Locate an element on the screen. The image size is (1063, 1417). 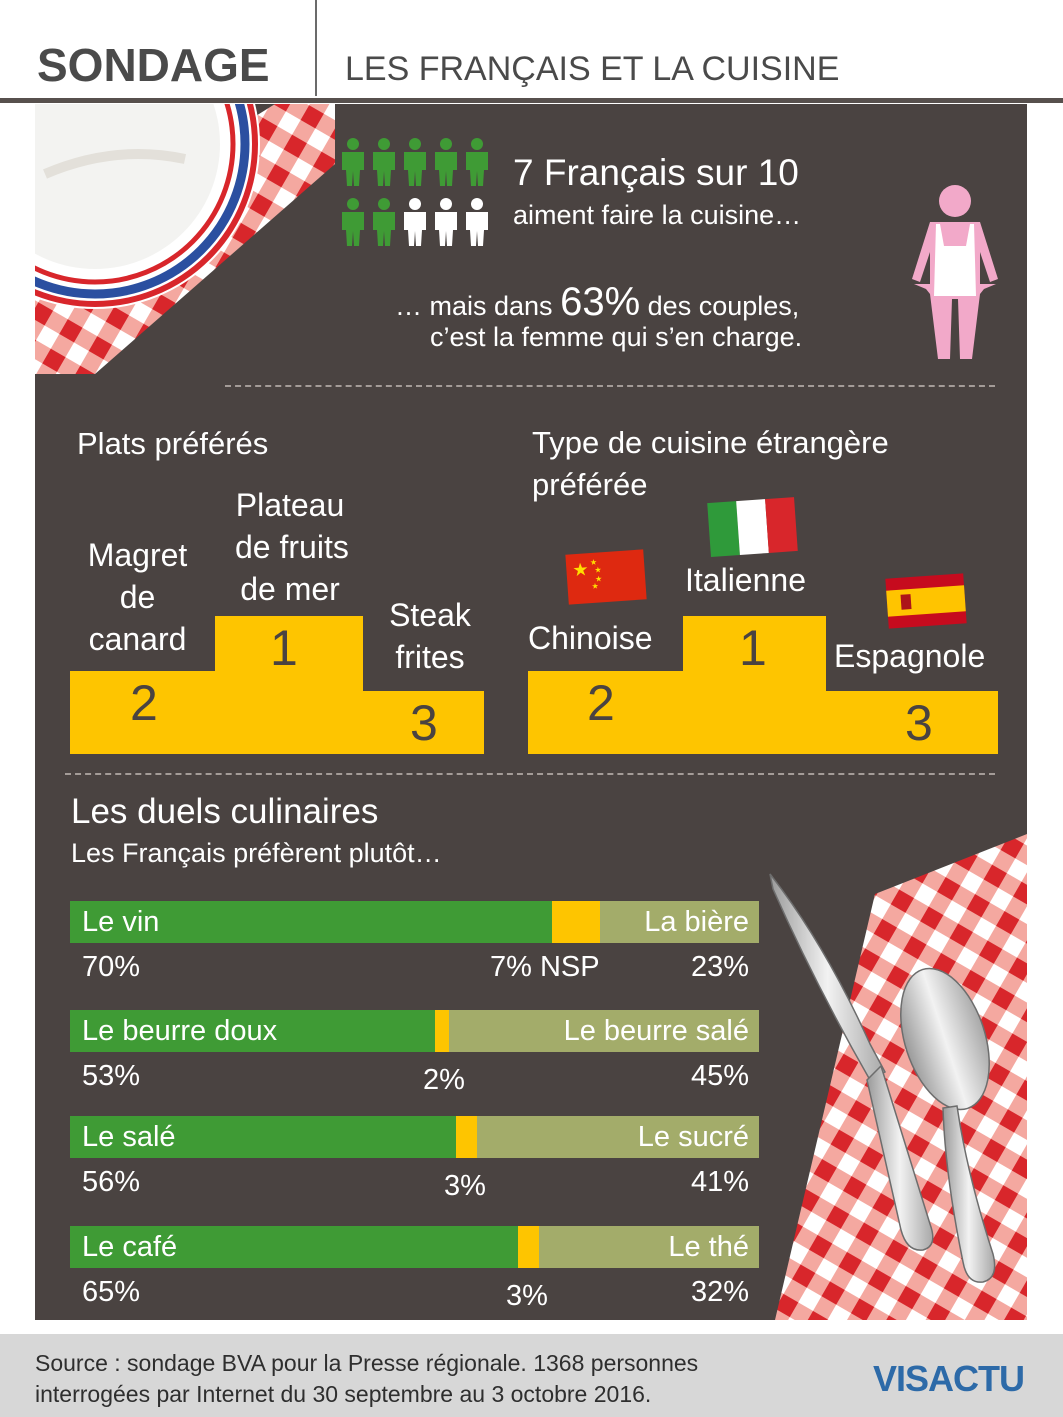
duel-nsp-pct: 2% is located at coordinates (444, 1080).